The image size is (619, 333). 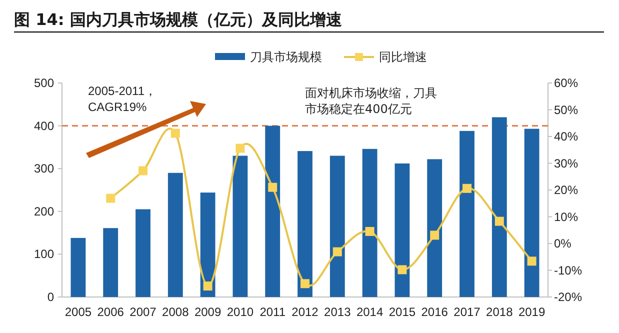 I want to click on y-tick-label: 200, so click(x=44, y=211).